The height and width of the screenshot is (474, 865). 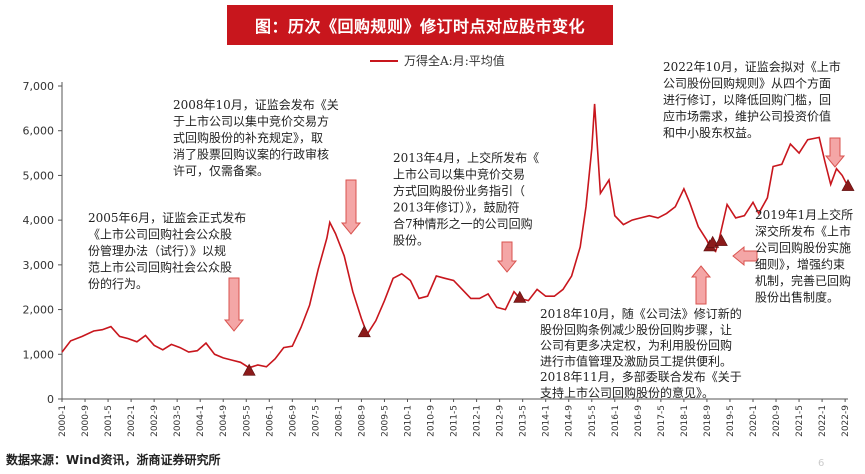 I want to click on annotation-line: 进行市值管理及激励员工提供便利。, so click(x=636, y=360).